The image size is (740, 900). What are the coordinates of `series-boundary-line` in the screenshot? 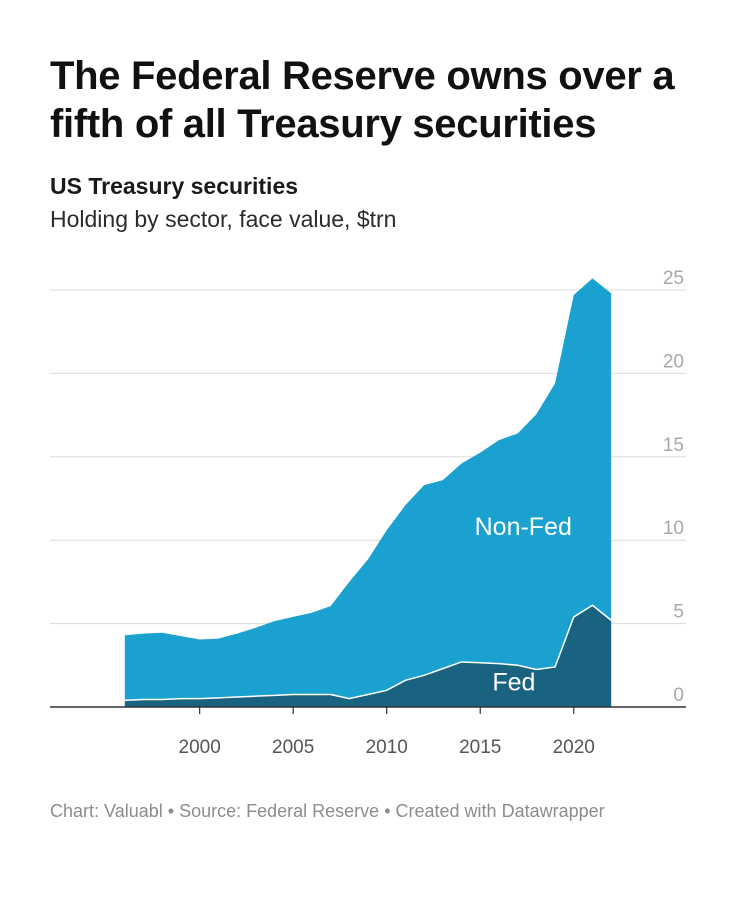 It's located at (368, 653).